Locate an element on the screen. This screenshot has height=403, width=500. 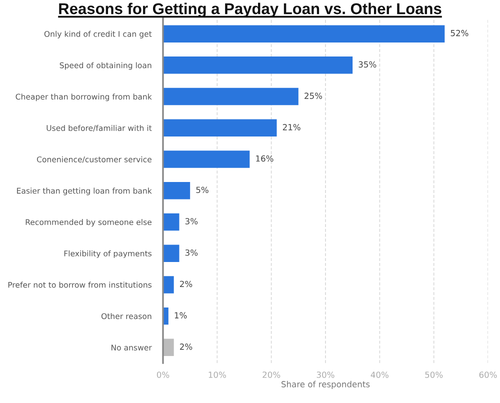
data-label: 25% is located at coordinates (313, 95).